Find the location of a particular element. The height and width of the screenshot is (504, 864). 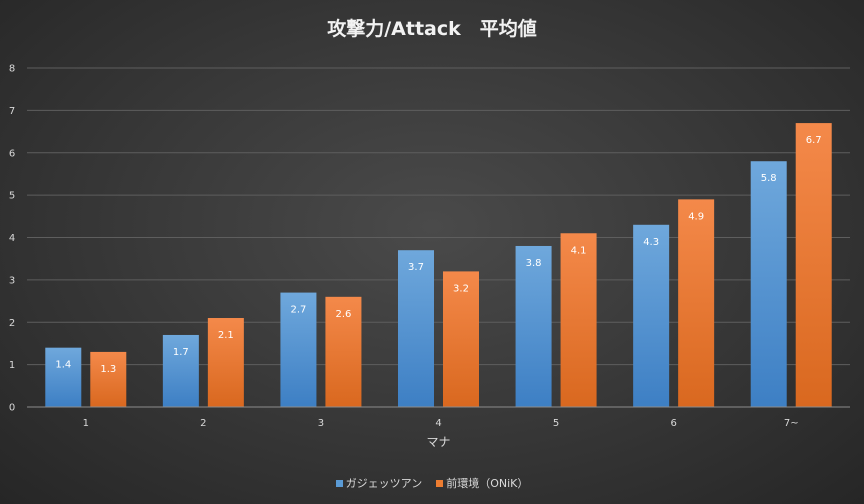

data-label: 3.7 is located at coordinates (416, 267).